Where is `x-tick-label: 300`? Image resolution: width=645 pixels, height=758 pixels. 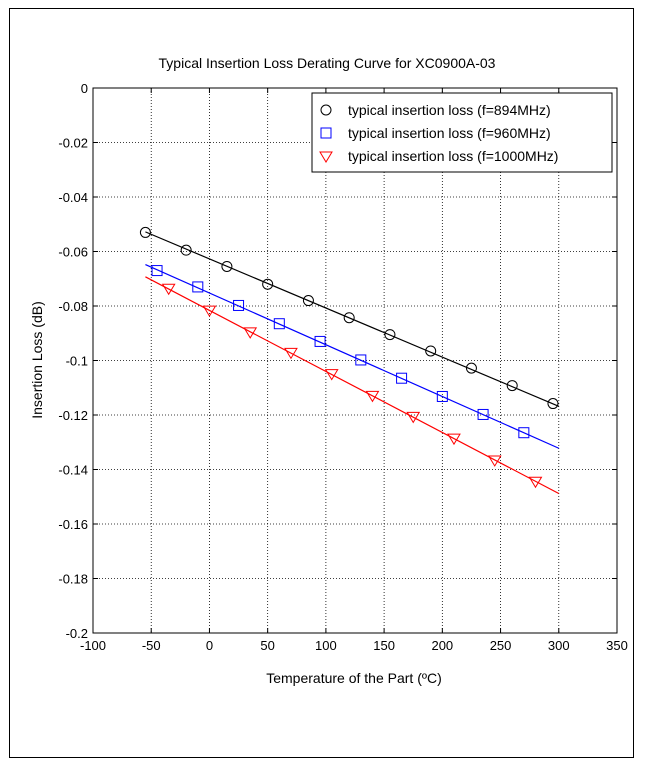 x-tick-label: 300 is located at coordinates (559, 645).